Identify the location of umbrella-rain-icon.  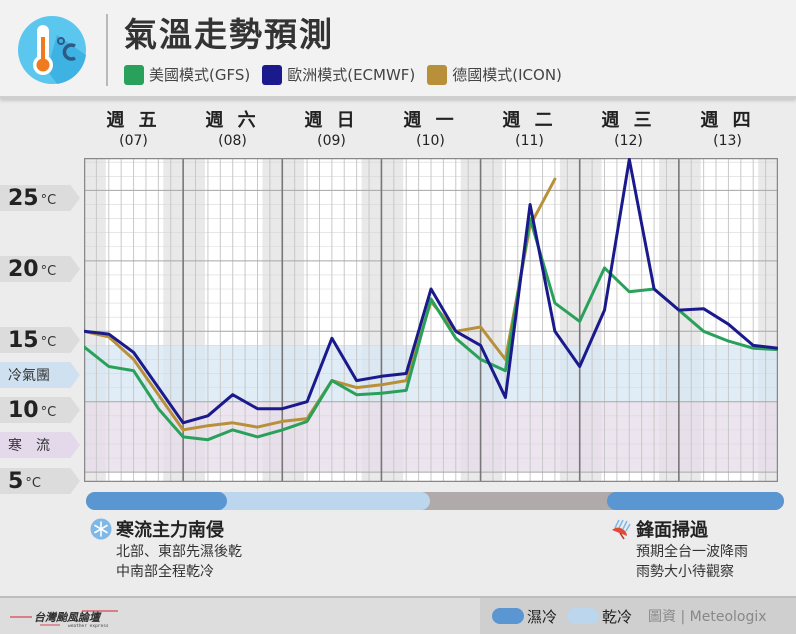
(621, 529).